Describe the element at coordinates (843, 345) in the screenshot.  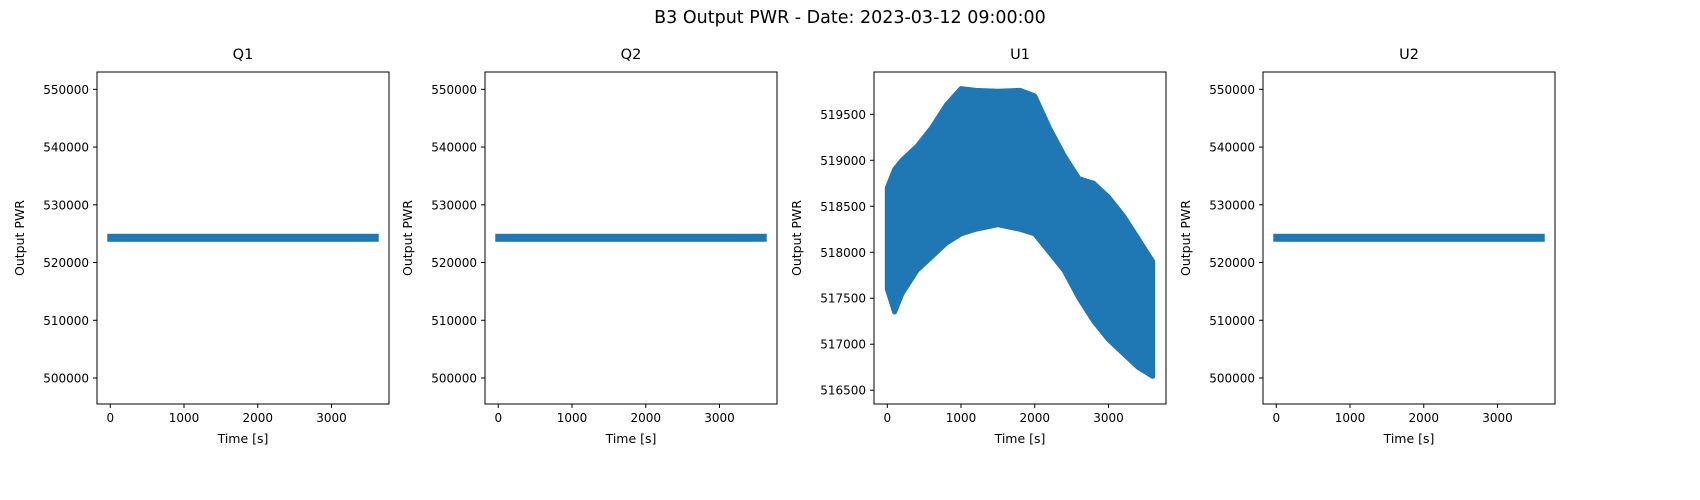
I see `y-tick-label: 517000` at that location.